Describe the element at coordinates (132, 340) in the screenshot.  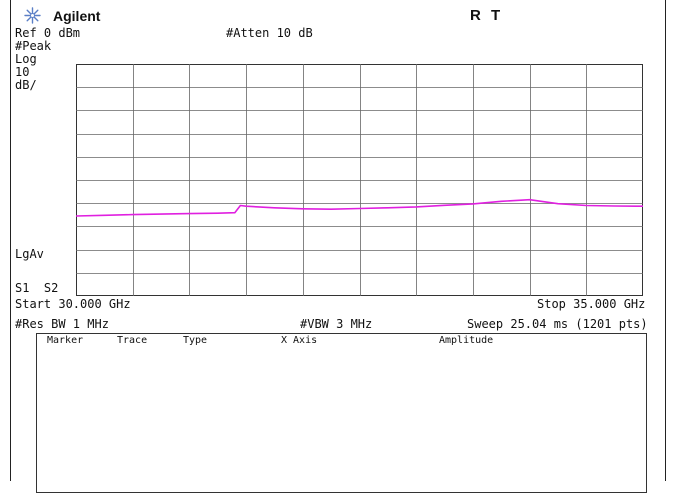
I see `col-trace: Trace` at that location.